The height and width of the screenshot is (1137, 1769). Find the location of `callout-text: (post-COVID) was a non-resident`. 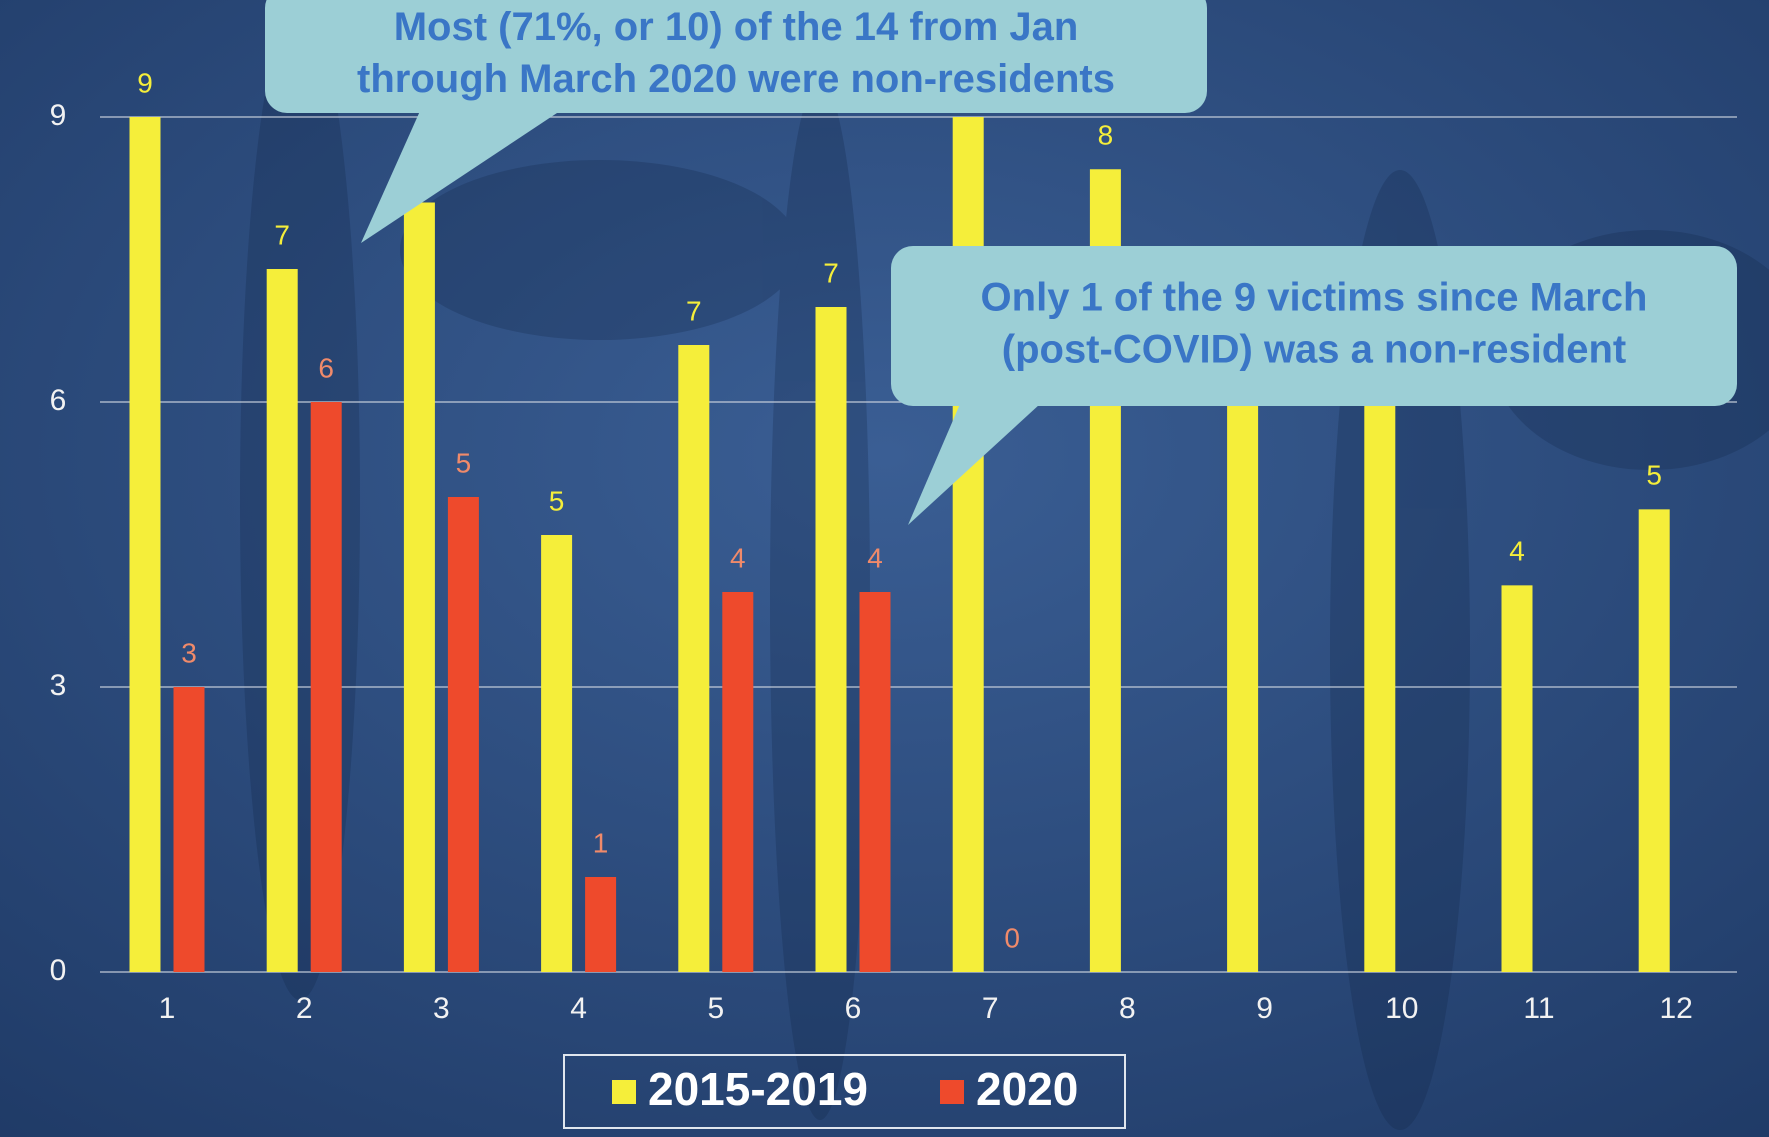

callout-text: (post-COVID) was a non-resident is located at coordinates (1314, 350).